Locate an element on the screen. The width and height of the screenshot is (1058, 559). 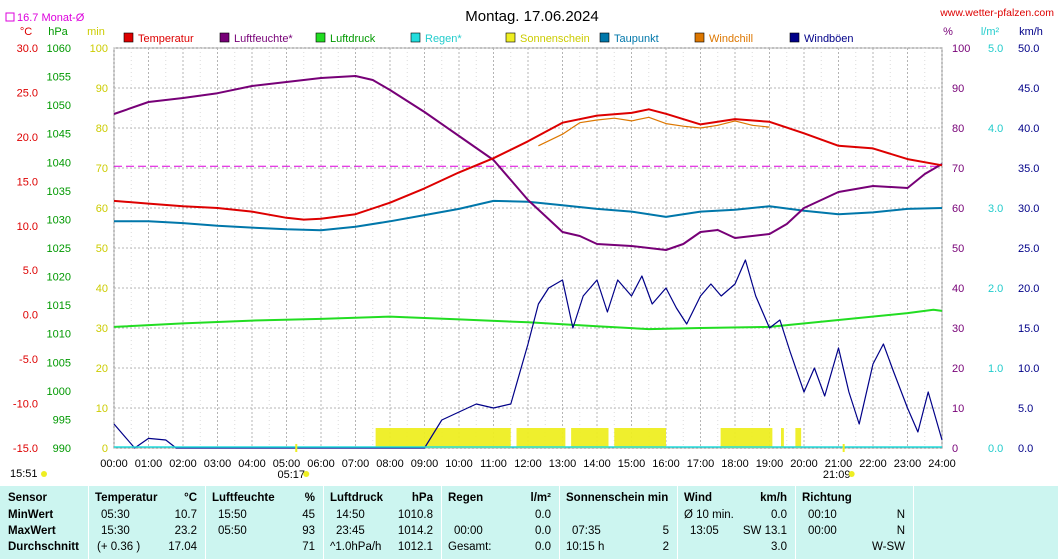
humidity-tick-label: 90 is located at coordinates (958, 89).